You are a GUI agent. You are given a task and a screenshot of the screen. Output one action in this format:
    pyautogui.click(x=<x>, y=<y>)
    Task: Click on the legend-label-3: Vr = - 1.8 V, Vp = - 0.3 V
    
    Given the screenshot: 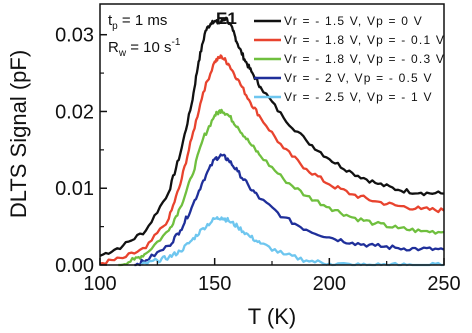 What is the action you would take?
    pyautogui.click(x=364, y=59)
    